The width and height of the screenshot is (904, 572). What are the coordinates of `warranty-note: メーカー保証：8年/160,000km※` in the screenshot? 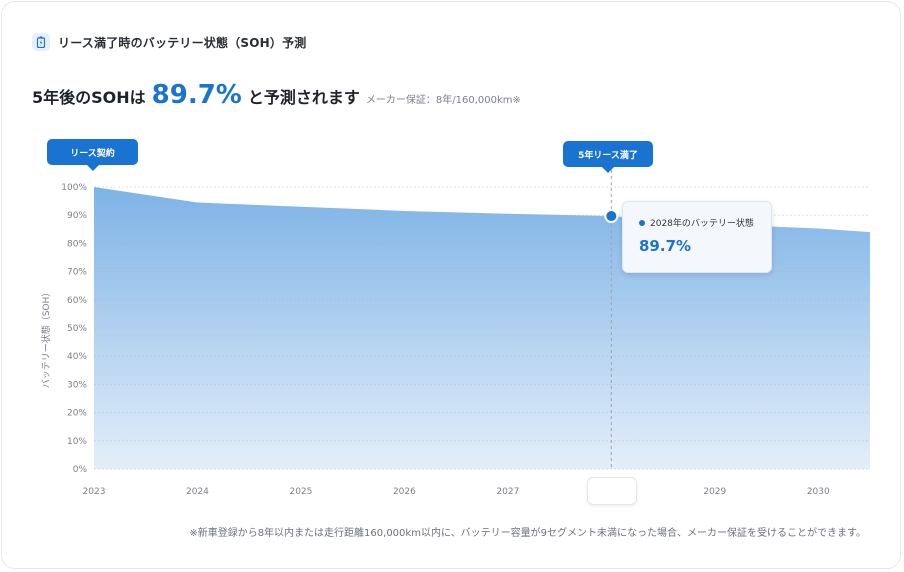 It's located at (443, 100).